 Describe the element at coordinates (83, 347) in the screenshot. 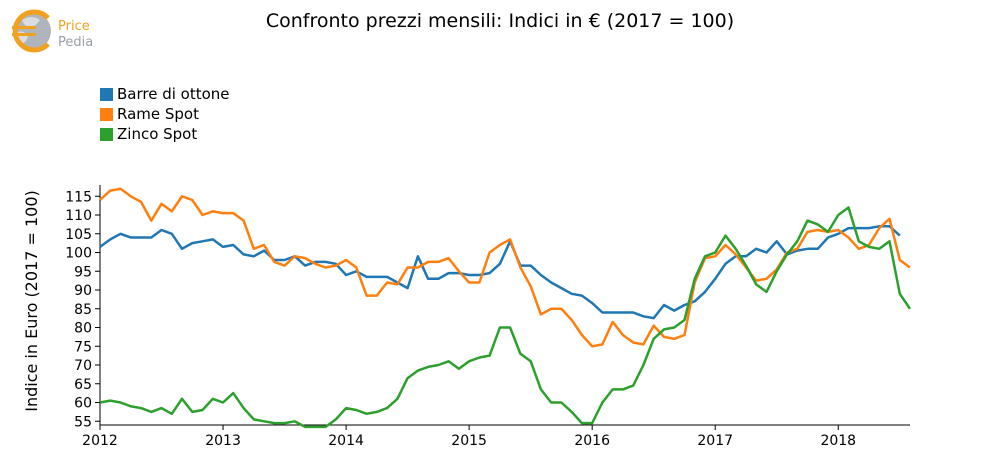

I see `y-tick-label: 75` at that location.